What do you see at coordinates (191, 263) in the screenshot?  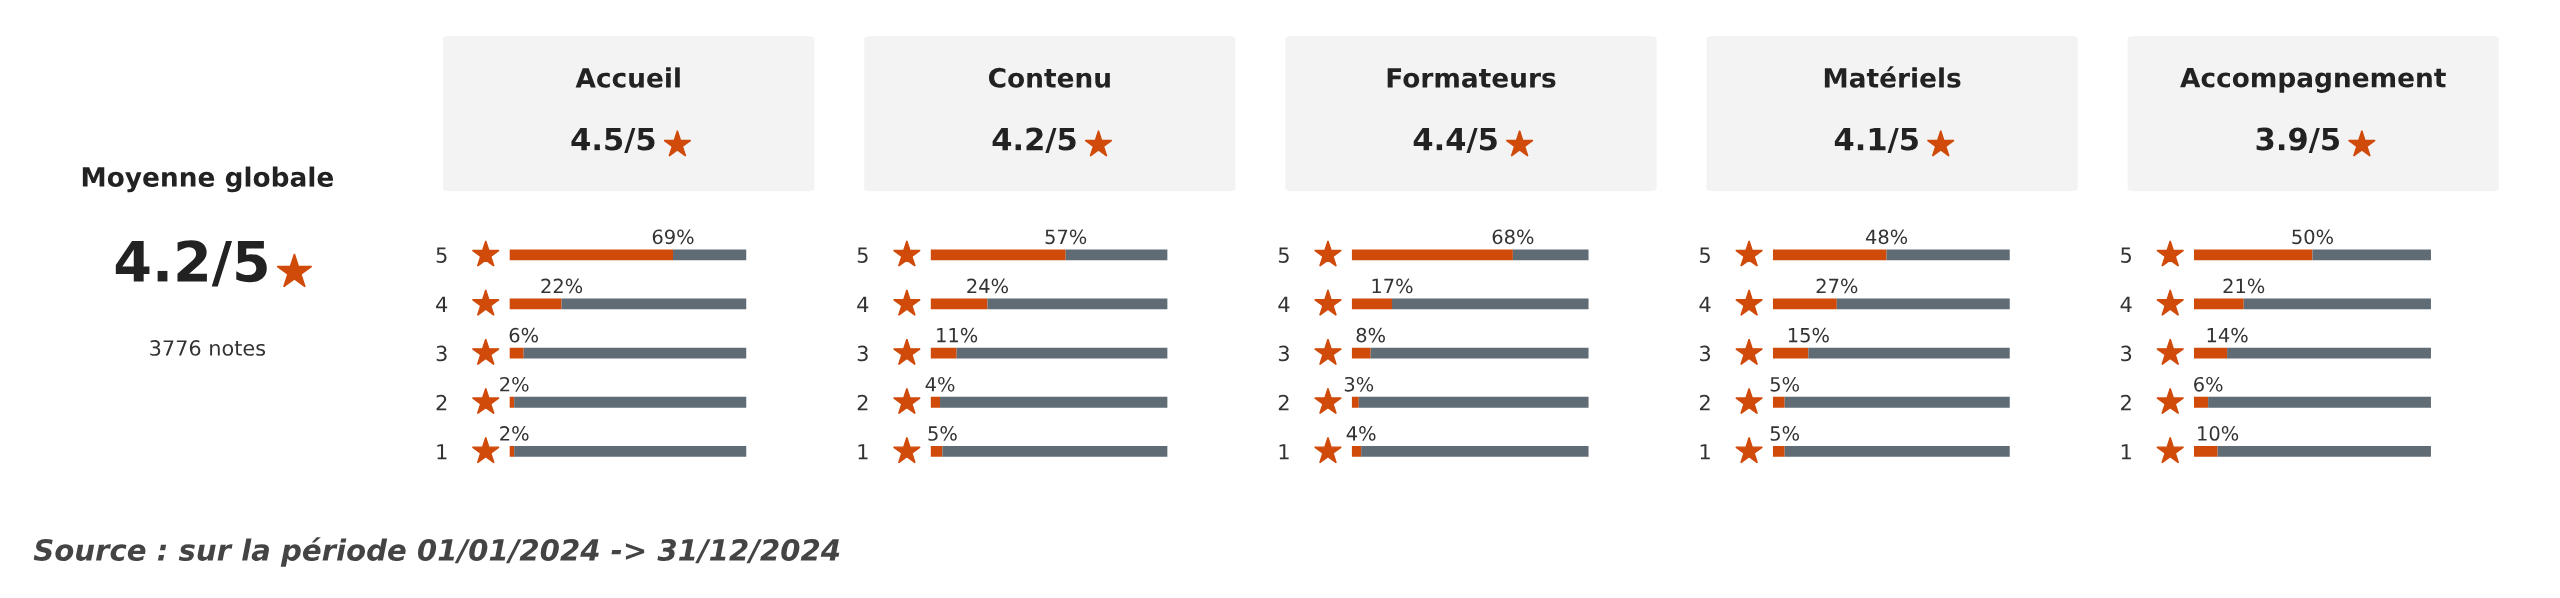 I see `text: 4.2/5` at bounding box center [191, 263].